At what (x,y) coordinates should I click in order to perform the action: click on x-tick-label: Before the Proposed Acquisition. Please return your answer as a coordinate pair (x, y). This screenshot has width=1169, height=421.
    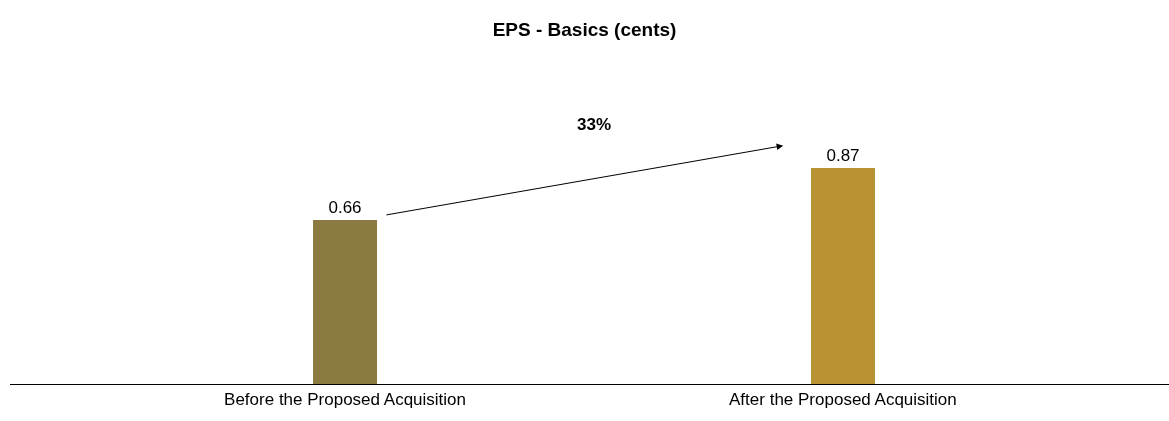
    Looking at the image, I should click on (345, 400).